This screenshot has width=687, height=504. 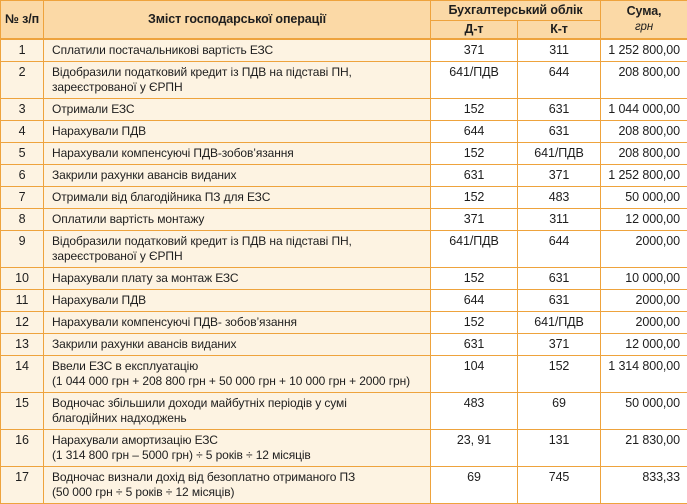 What do you see at coordinates (474, 30) in the screenshot?
I see `header-col-debit: Д-т` at bounding box center [474, 30].